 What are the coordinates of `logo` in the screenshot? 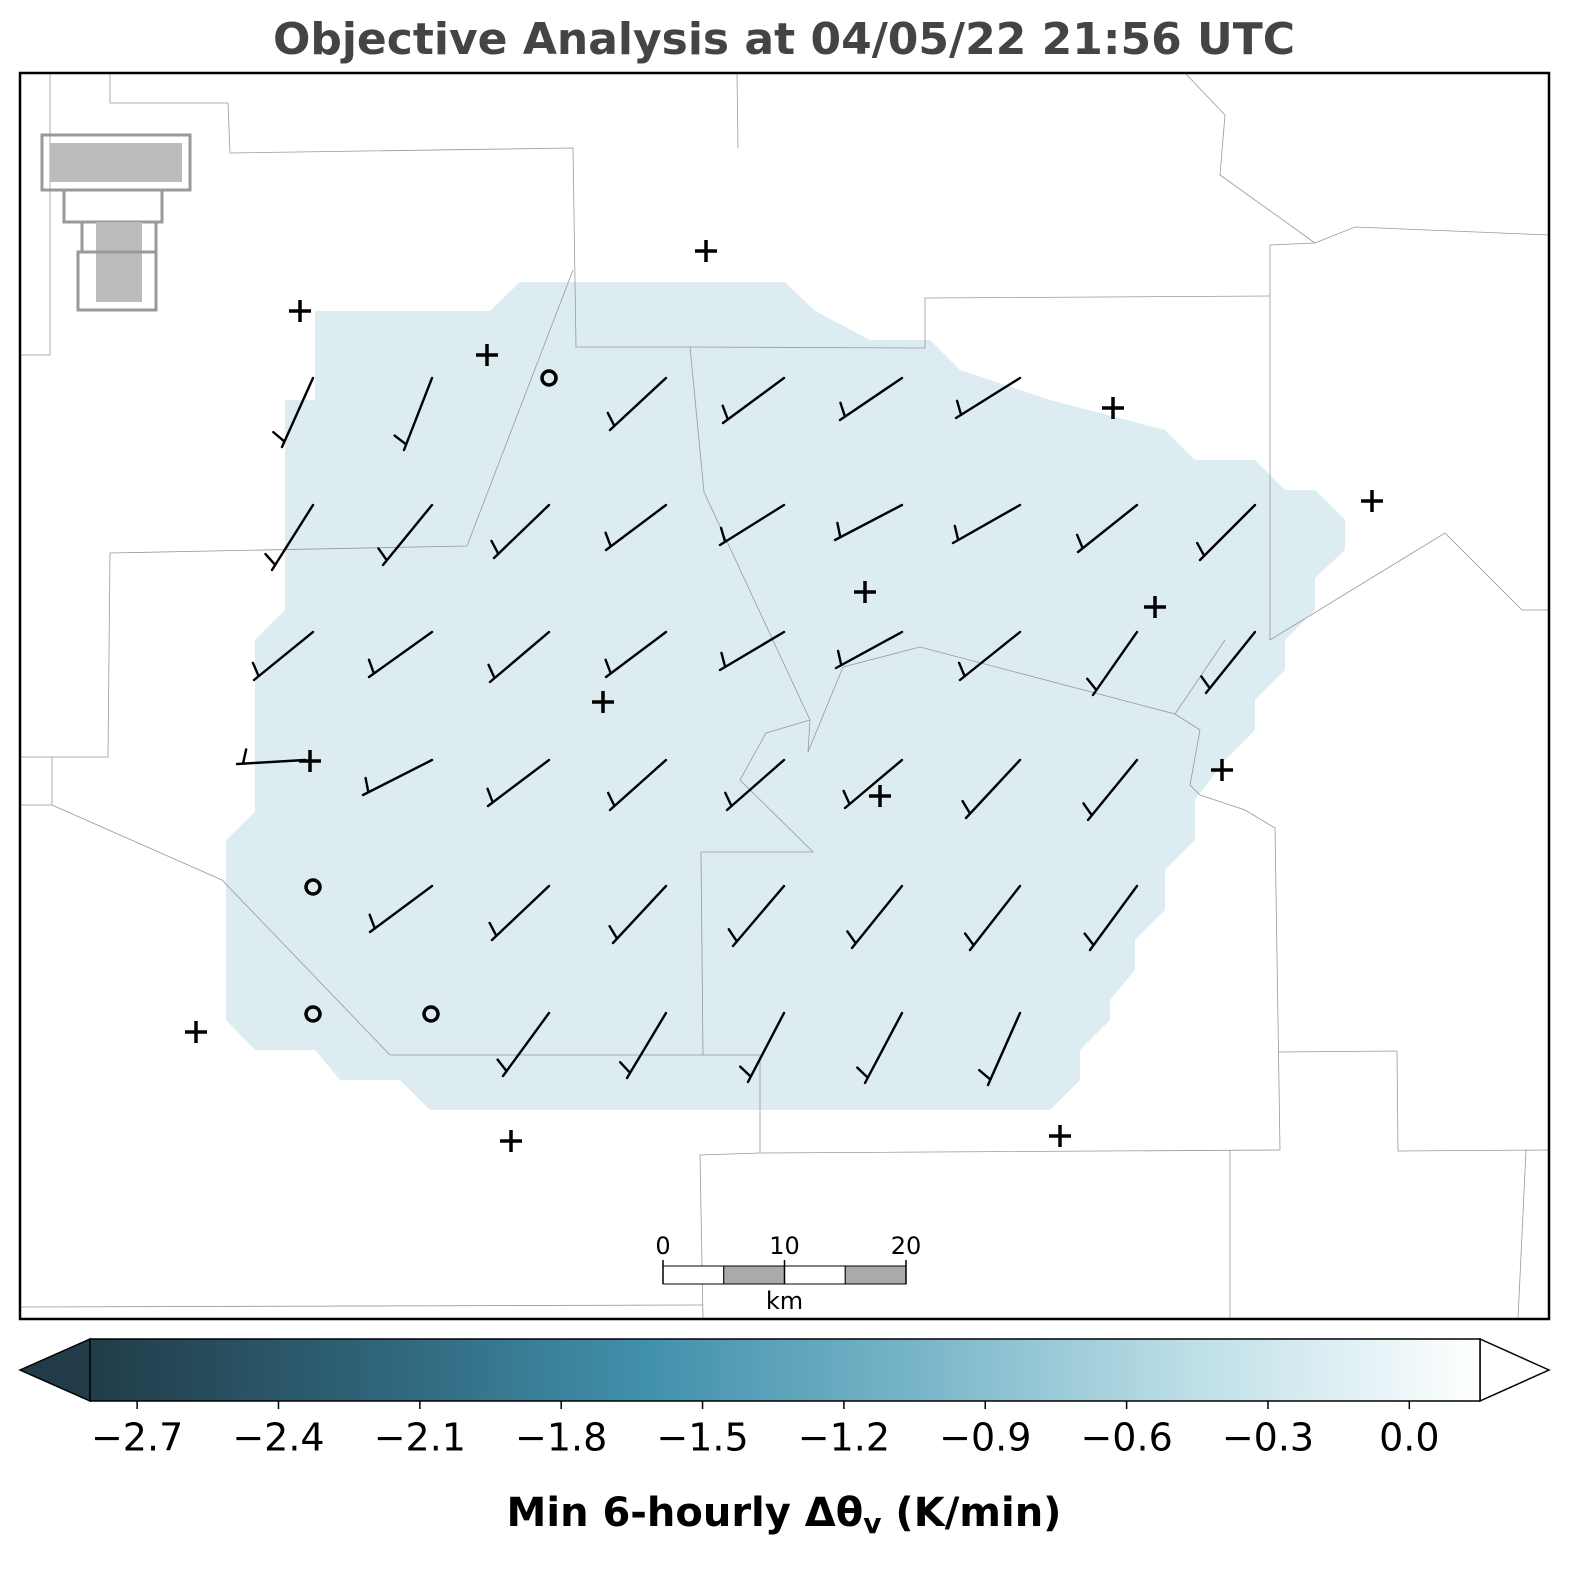 It's located at (116, 222).